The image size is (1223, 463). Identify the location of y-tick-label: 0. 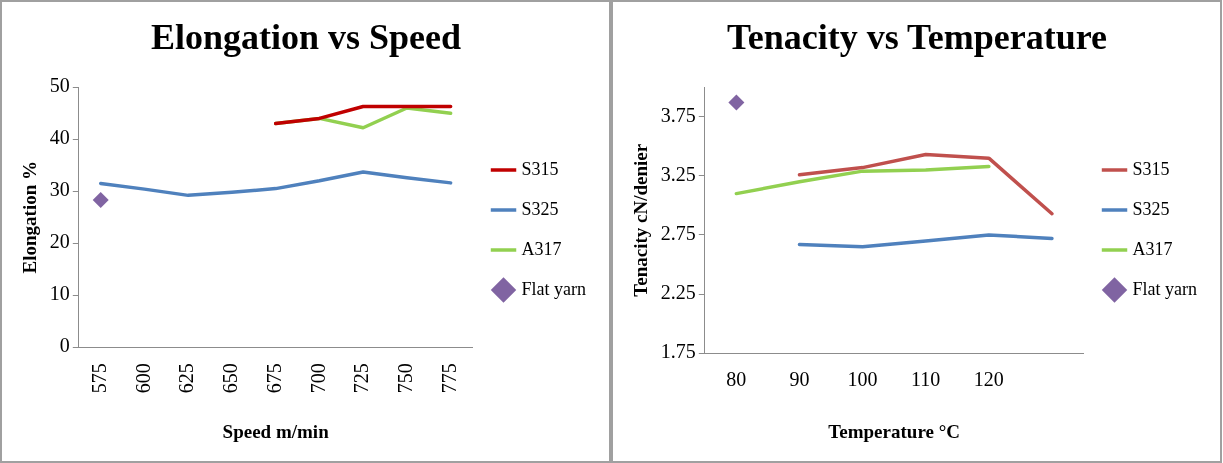
(64, 345).